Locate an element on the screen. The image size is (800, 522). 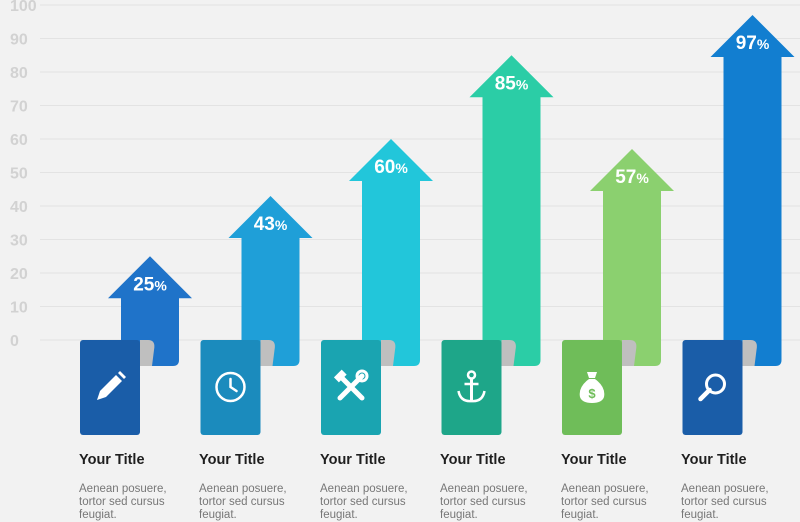
arrow-bar: 60% is located at coordinates (377, 287).